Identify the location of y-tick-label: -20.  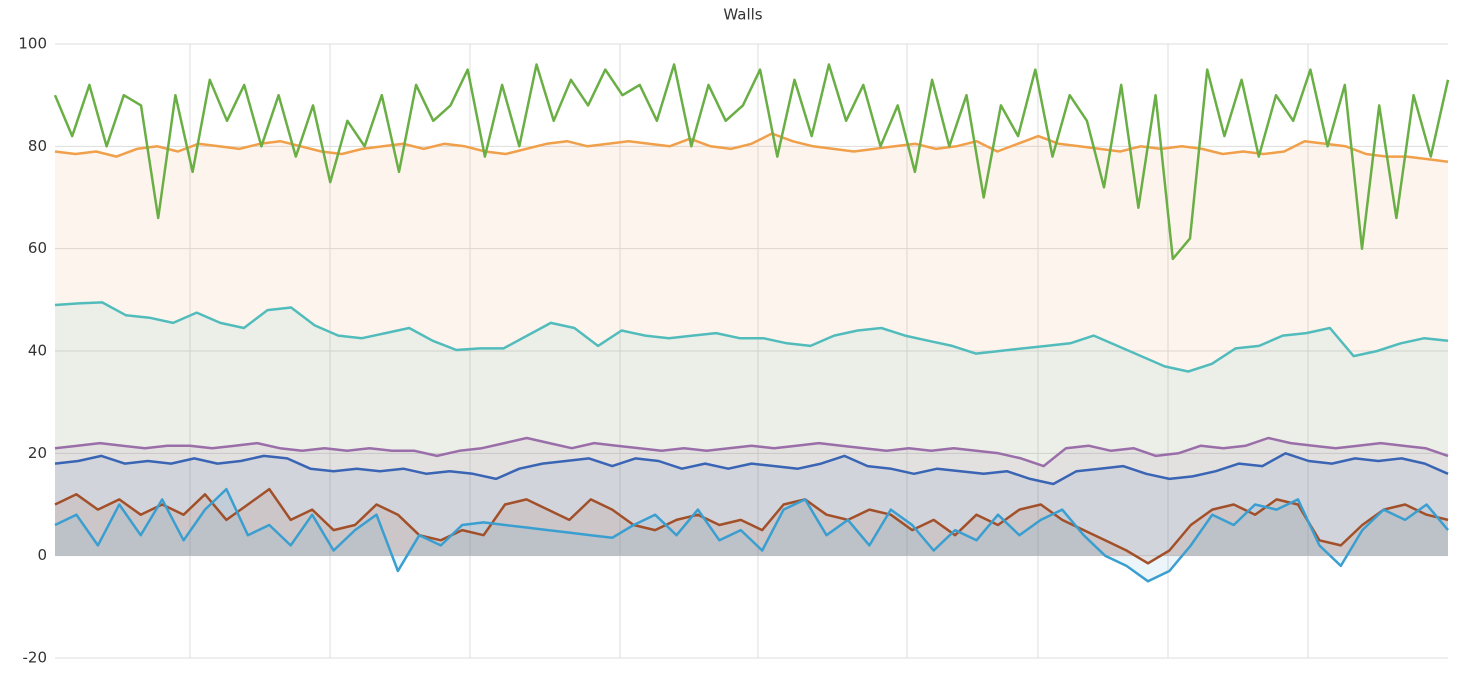
(35, 658).